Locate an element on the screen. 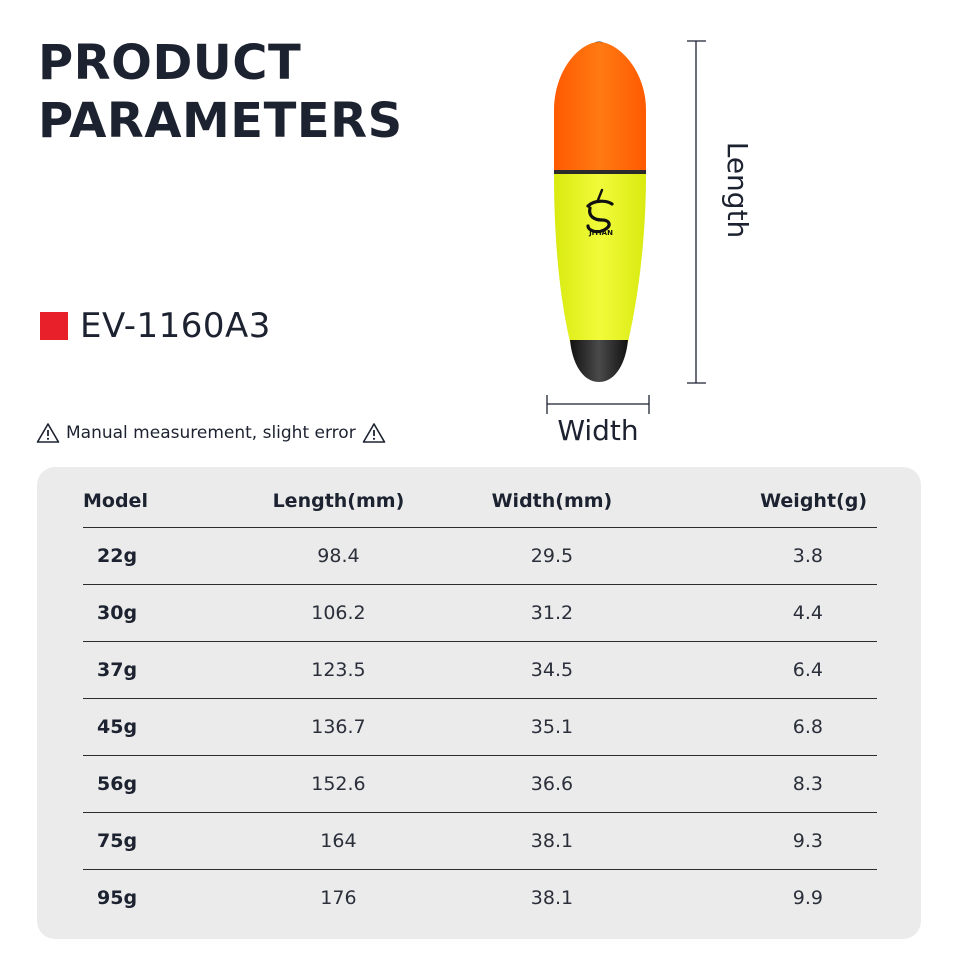  table-row: 30g 106.2 31.2 4.4 is located at coordinates (480, 613).